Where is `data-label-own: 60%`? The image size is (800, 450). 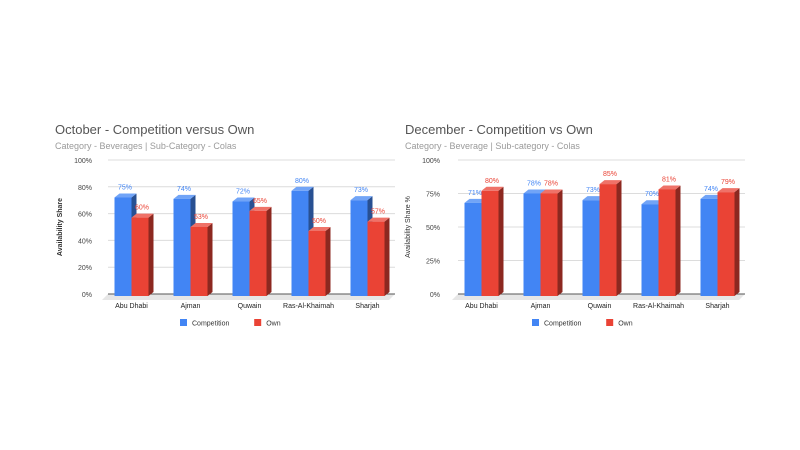 data-label-own: 60% is located at coordinates (142, 208).